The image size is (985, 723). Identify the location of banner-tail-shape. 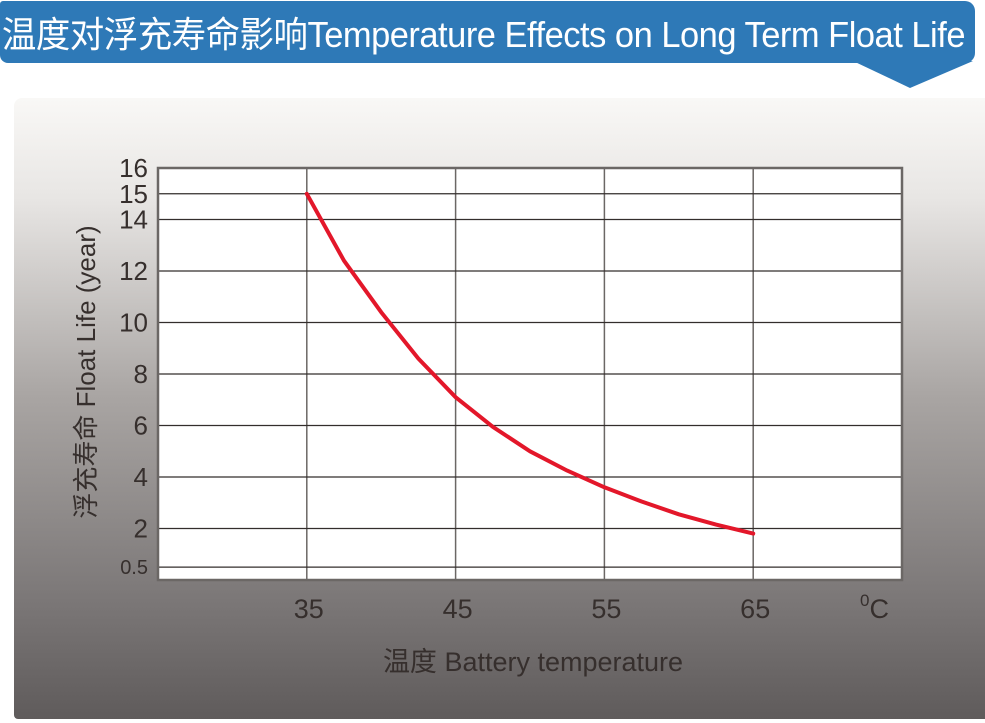
(913, 74).